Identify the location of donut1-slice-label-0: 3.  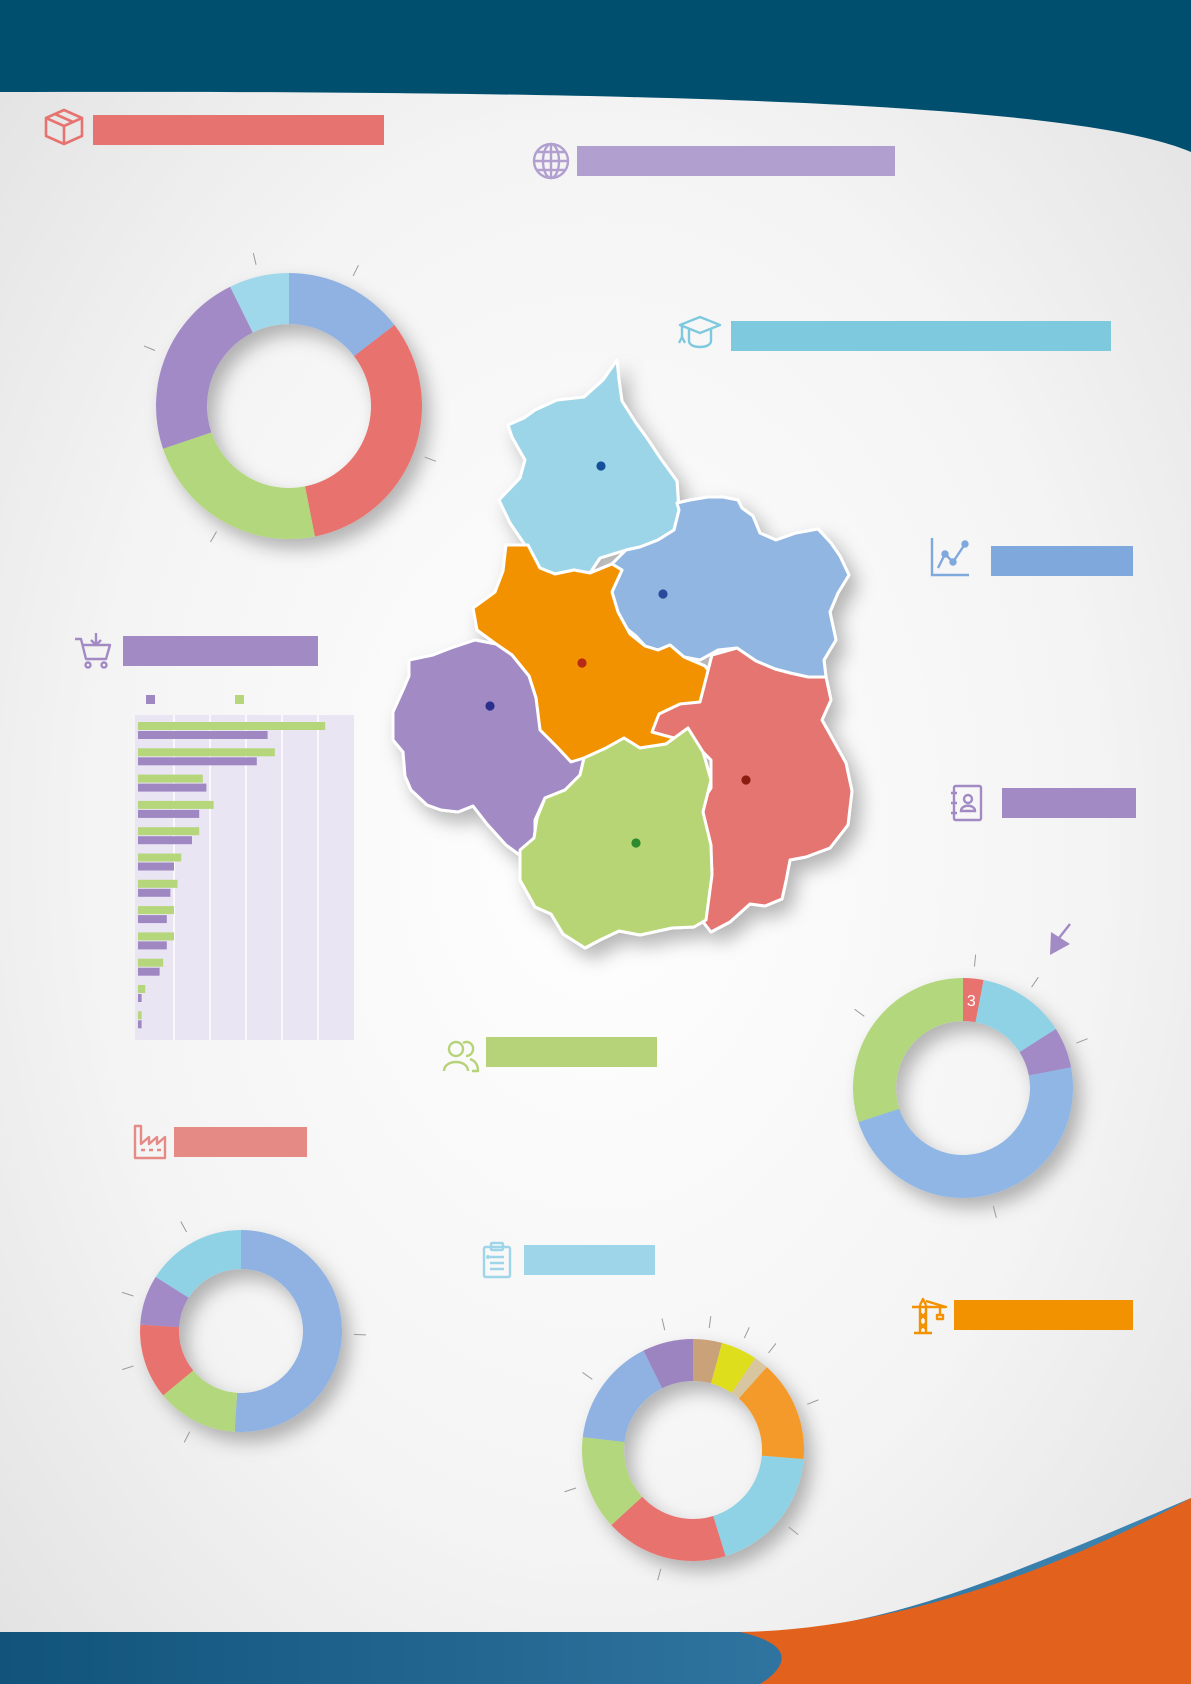
(971, 1001).